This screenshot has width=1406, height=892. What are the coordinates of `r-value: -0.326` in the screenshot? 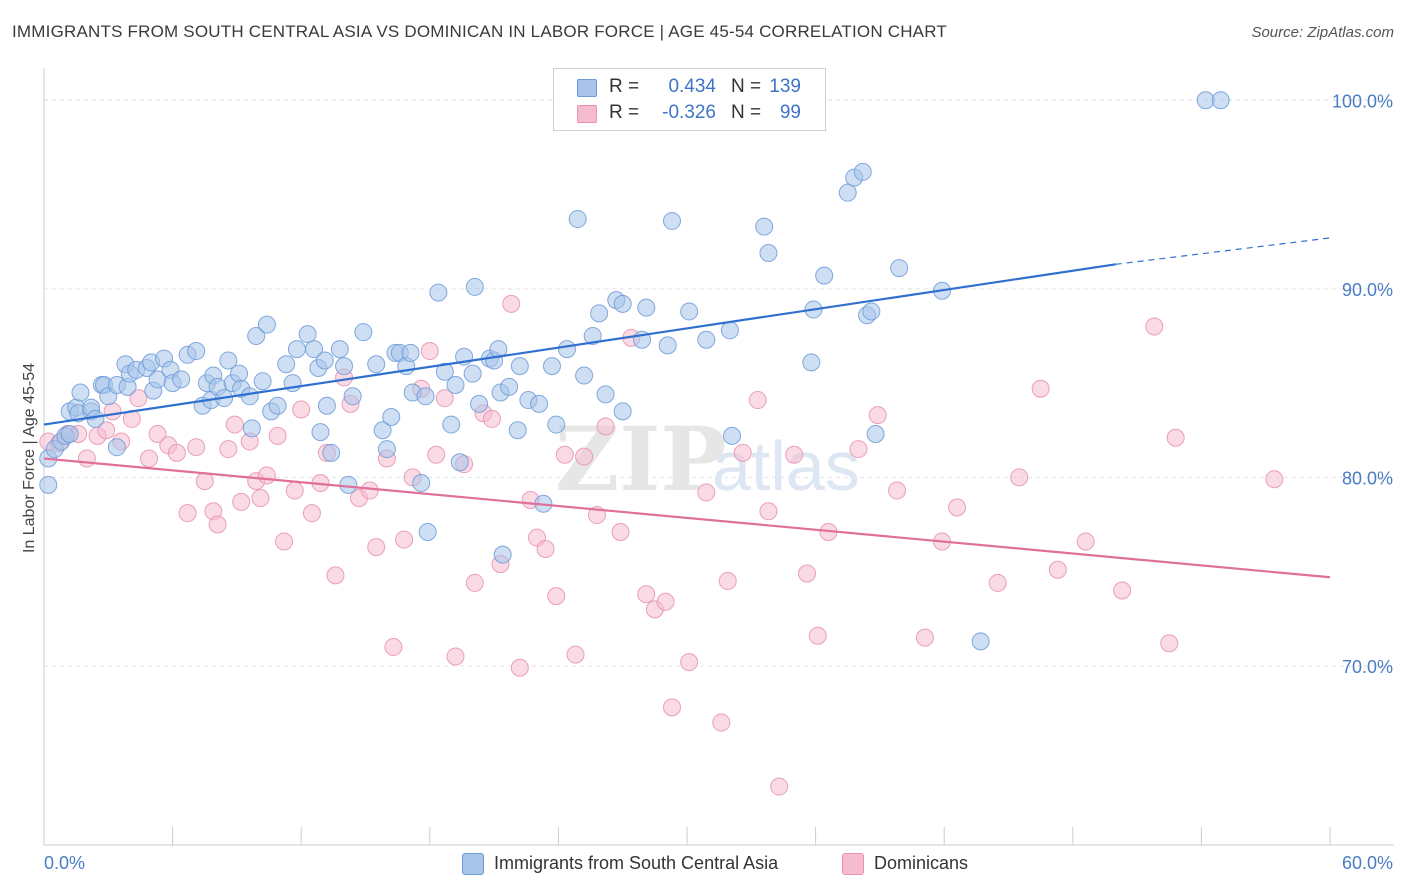 It's located at (689, 112).